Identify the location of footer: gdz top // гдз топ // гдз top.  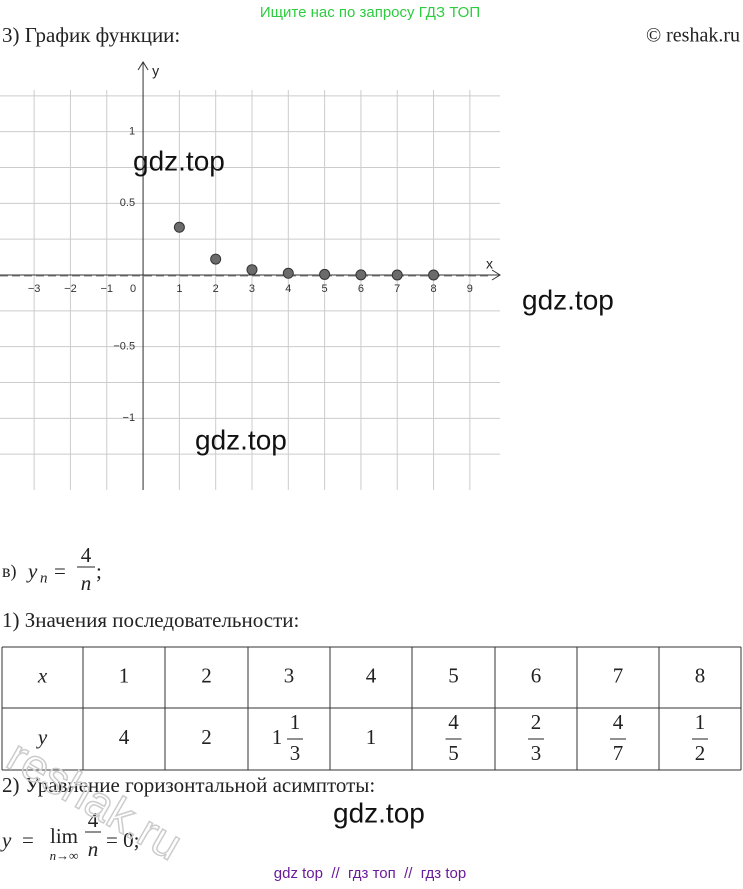
(370, 873).